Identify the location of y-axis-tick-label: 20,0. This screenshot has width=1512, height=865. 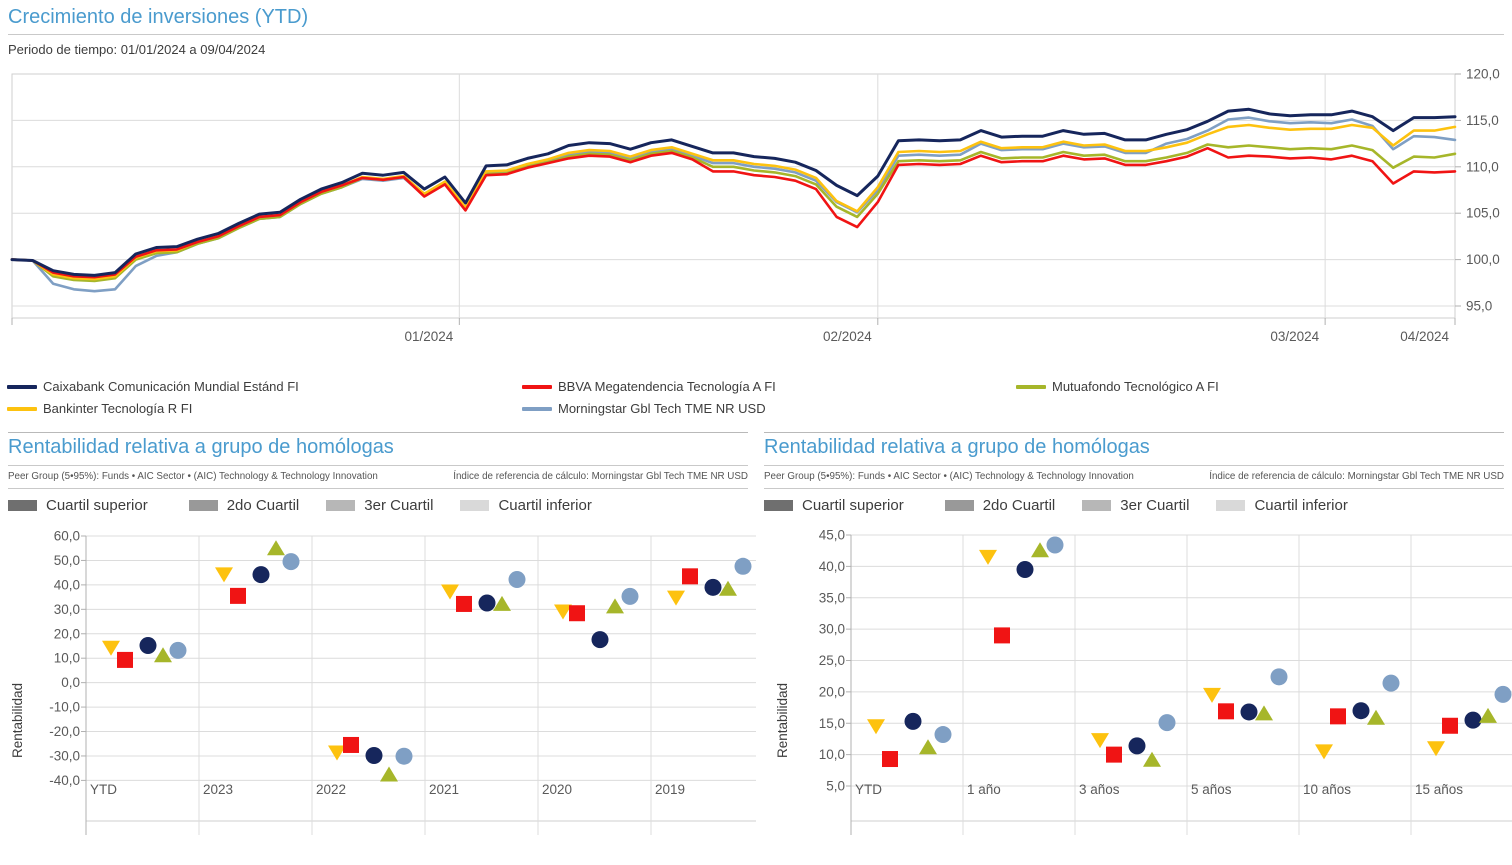
(832, 691).